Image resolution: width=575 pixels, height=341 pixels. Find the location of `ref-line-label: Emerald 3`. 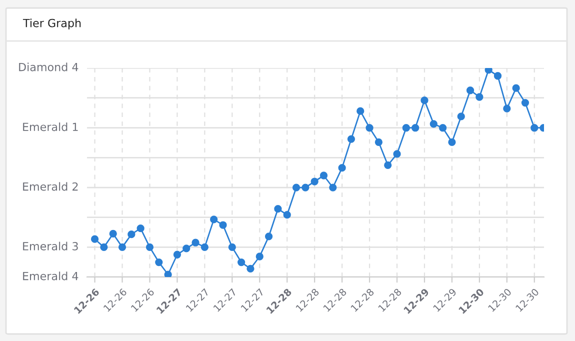

ref-line-label: Emerald 3 is located at coordinates (50, 246).